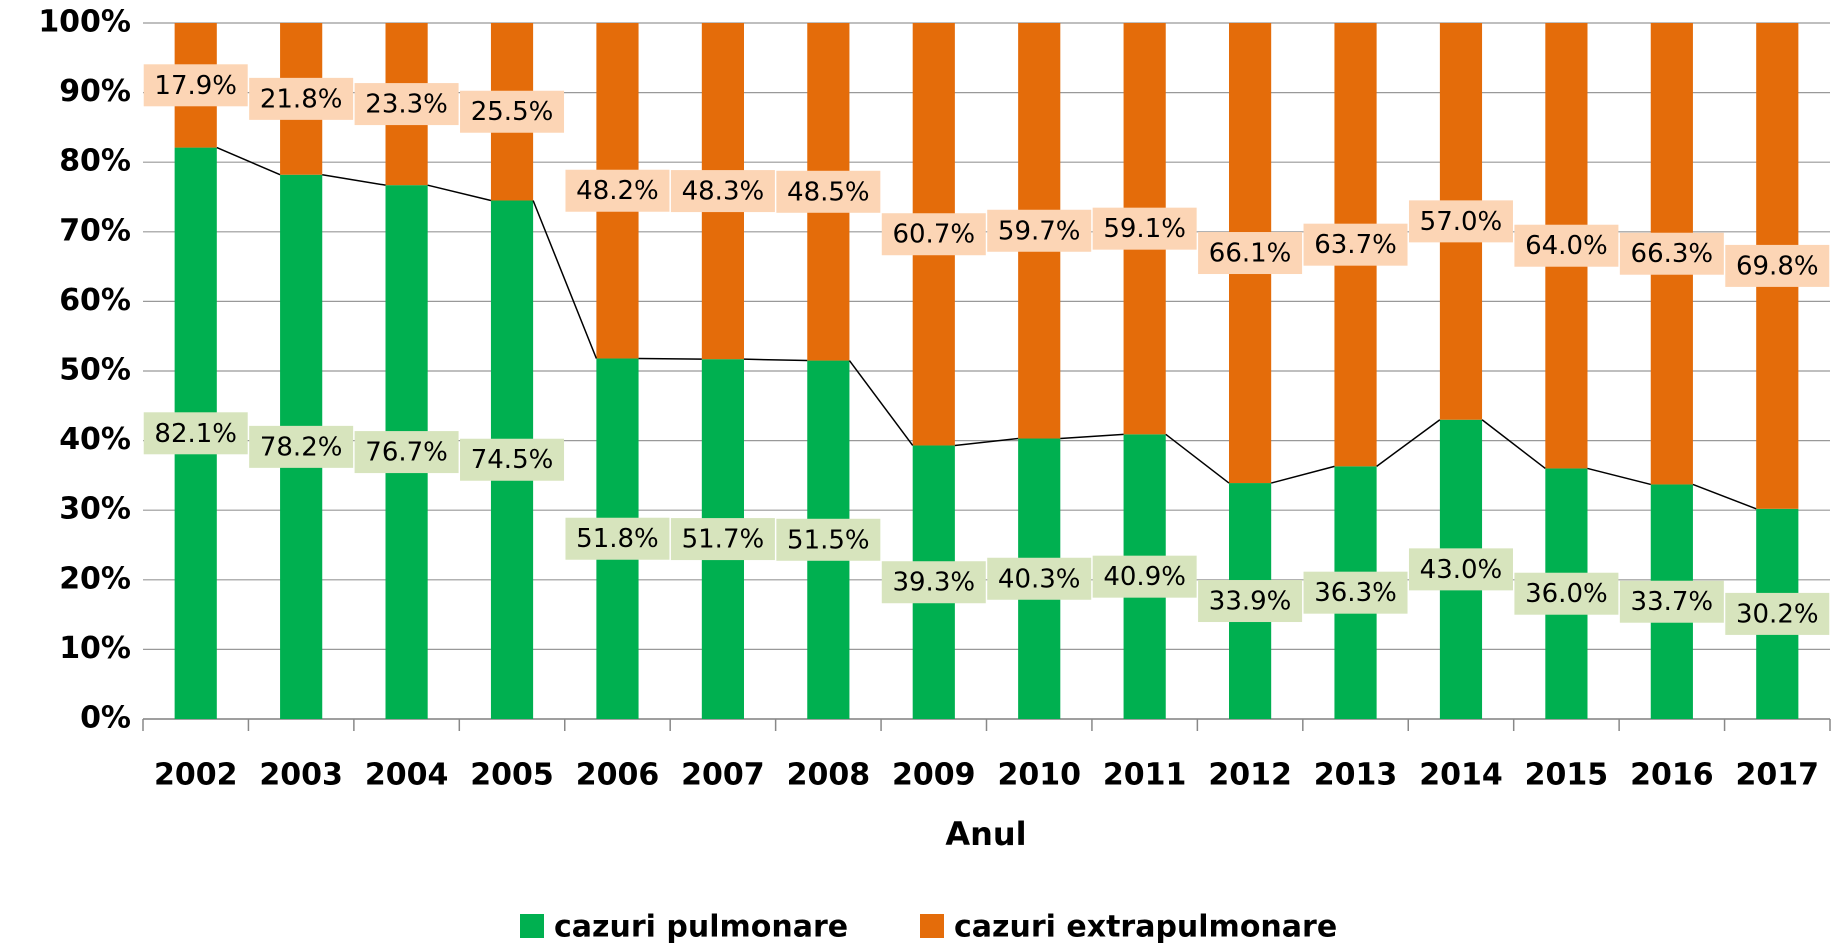  Describe the element at coordinates (84, 22) in the screenshot. I see `y-tick-label: 100%` at that location.